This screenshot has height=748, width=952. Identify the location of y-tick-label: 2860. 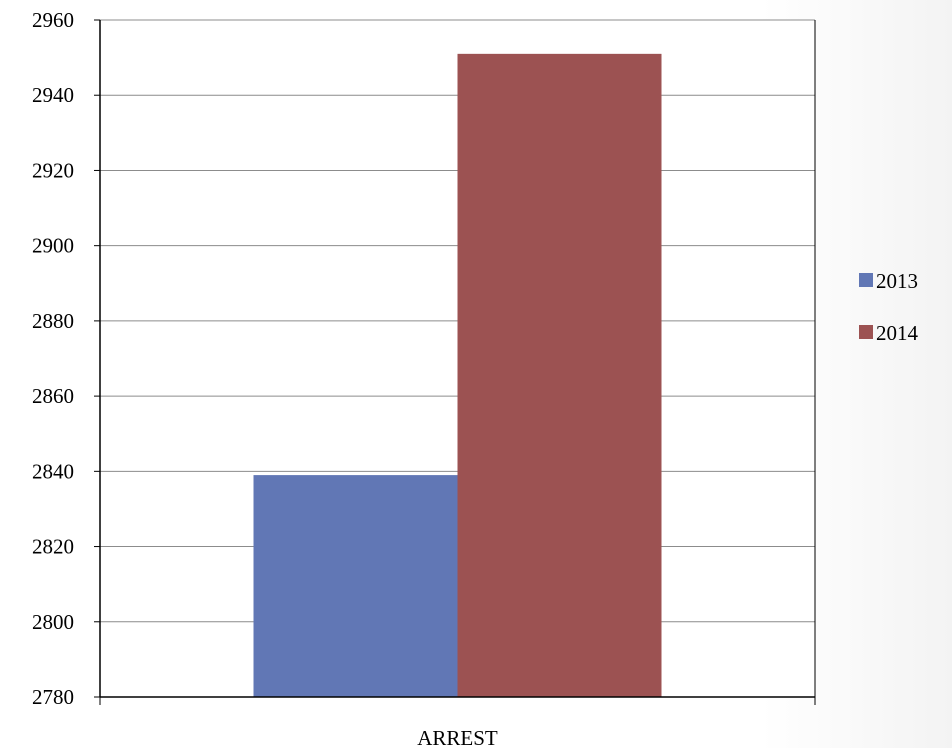
(53, 396).